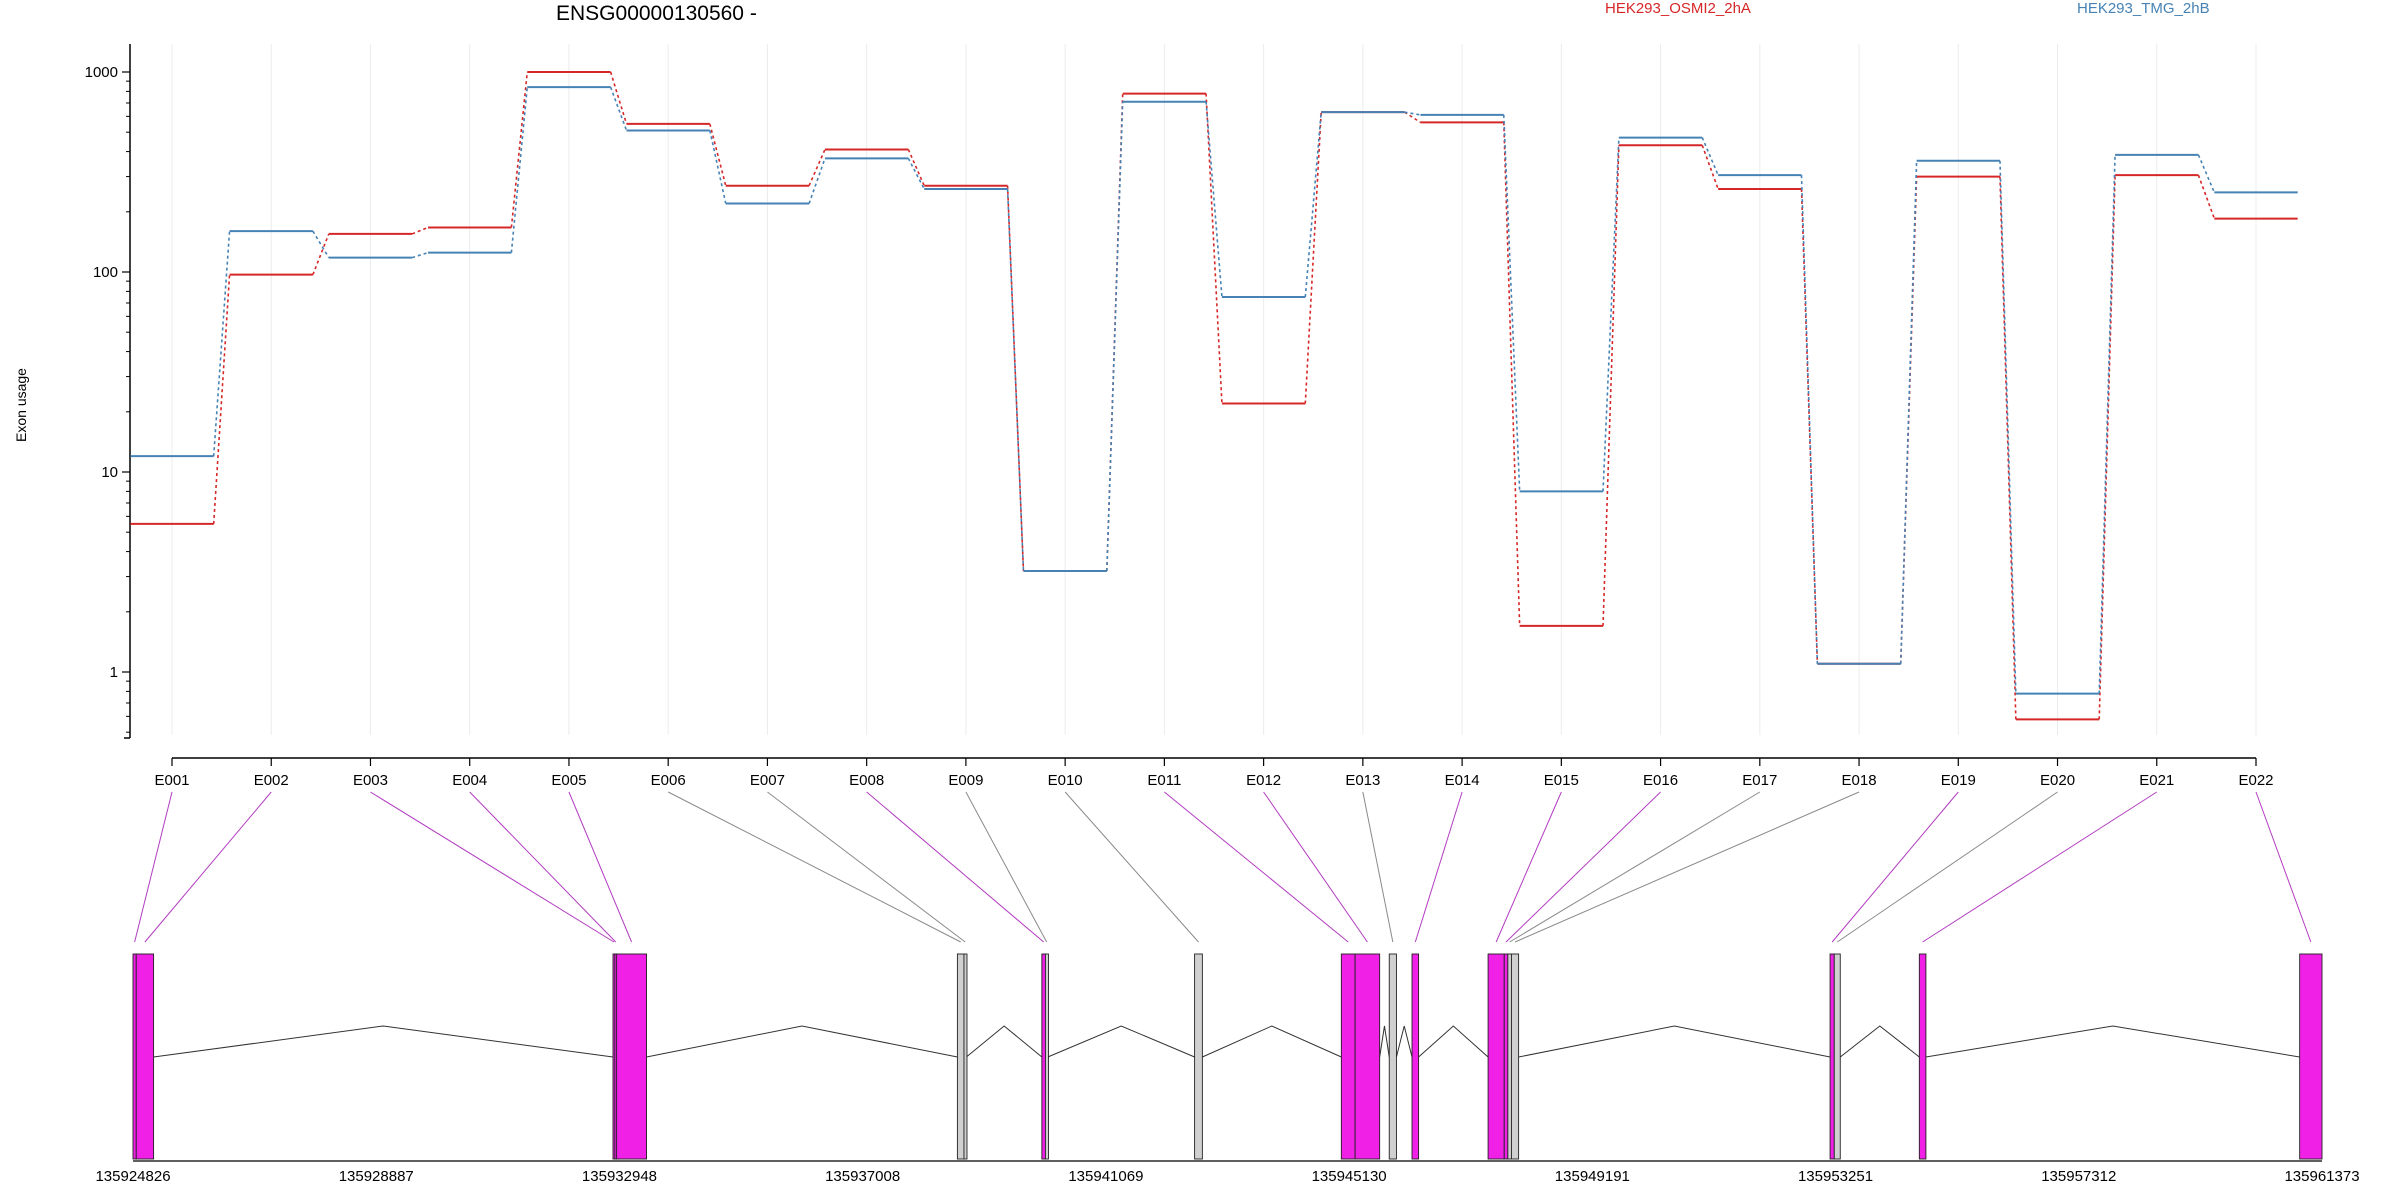 The width and height of the screenshot is (2400, 1200). What do you see at coordinates (600, 867) in the screenshot?
I see `connector-e005` at bounding box center [600, 867].